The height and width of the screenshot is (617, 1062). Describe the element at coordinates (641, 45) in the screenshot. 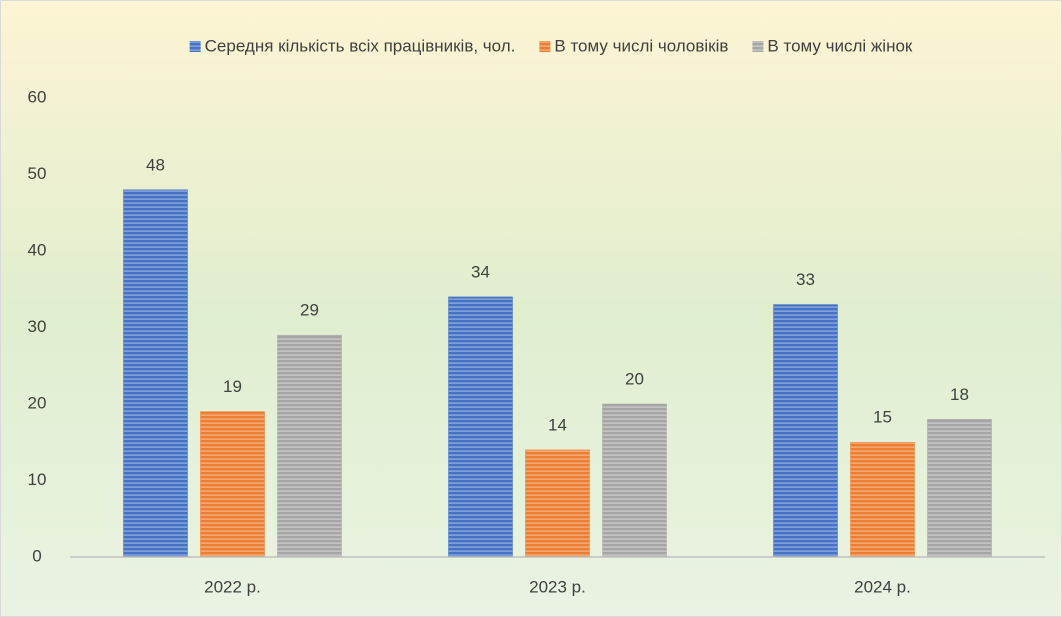

I see `legend-label: В тому числі чоловіків` at that location.